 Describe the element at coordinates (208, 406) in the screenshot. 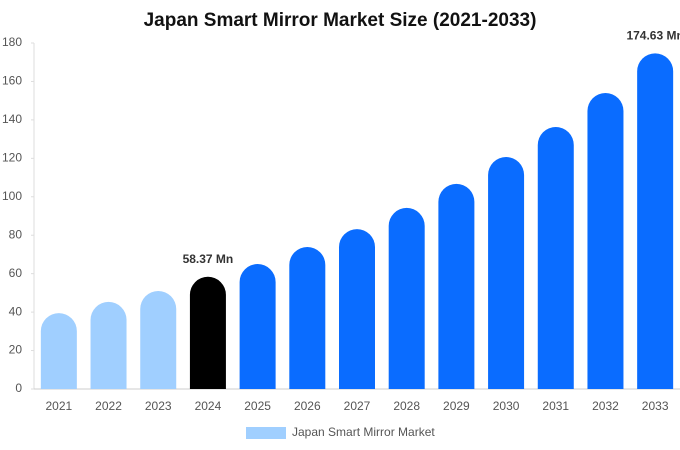

I see `x-tick-label: 2024` at that location.